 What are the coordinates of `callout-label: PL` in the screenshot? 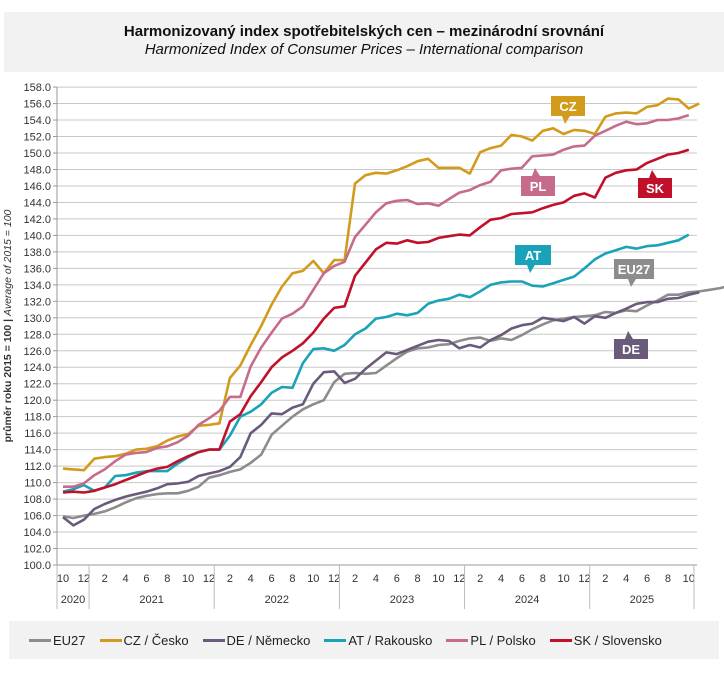 It's located at (538, 186).